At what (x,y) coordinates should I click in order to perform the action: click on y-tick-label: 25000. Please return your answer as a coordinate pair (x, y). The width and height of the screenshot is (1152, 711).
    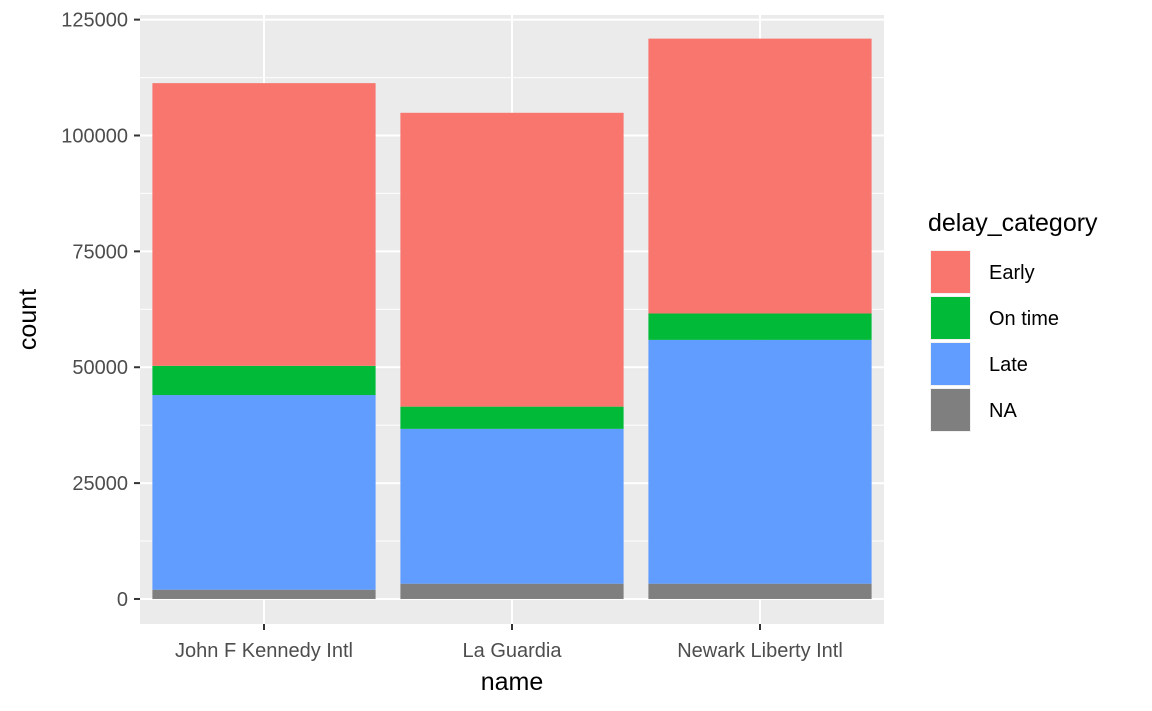
    Looking at the image, I should click on (100, 484).